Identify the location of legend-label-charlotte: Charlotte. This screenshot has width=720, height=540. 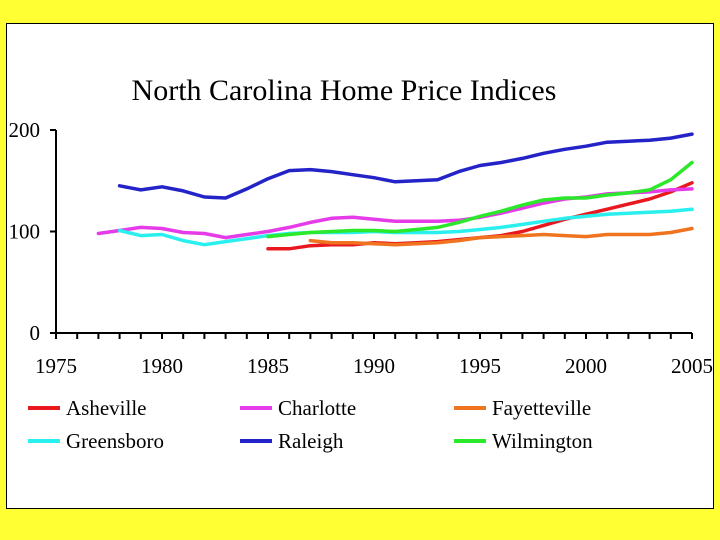
(317, 408).